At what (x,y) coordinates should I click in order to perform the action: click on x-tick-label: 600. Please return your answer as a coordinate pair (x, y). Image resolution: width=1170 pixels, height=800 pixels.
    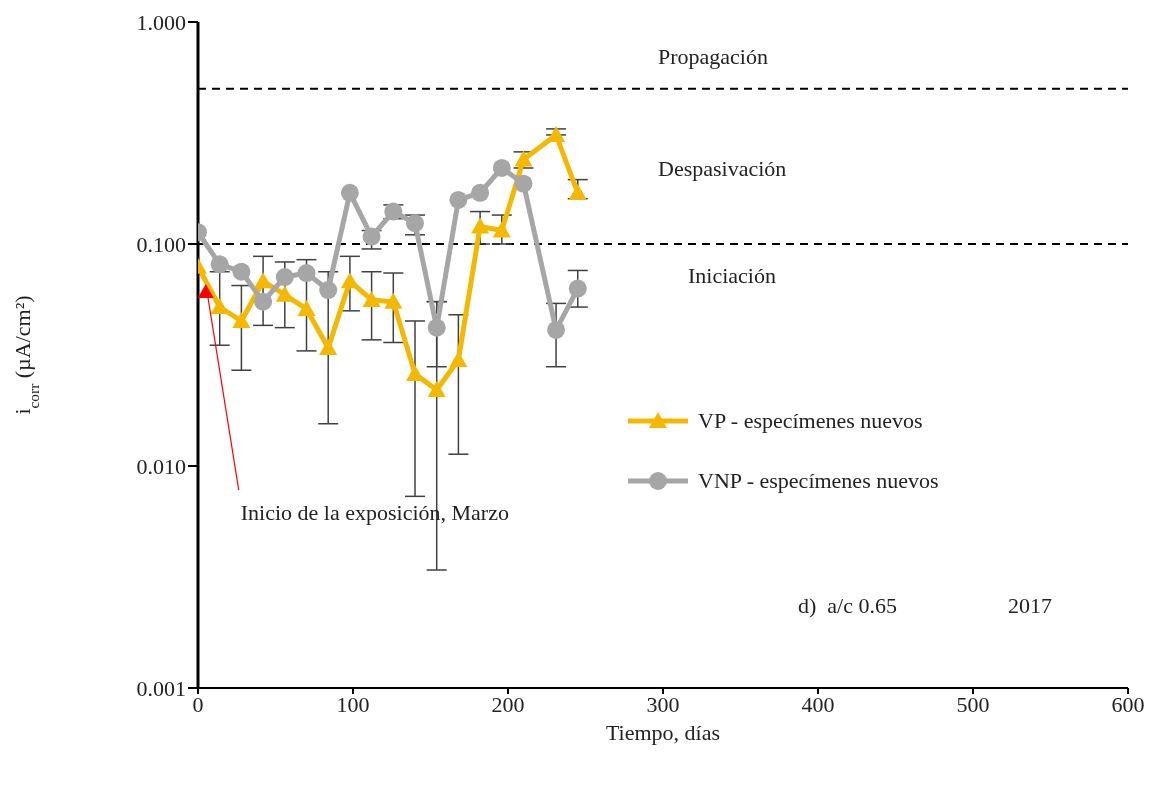
    Looking at the image, I should click on (1128, 704).